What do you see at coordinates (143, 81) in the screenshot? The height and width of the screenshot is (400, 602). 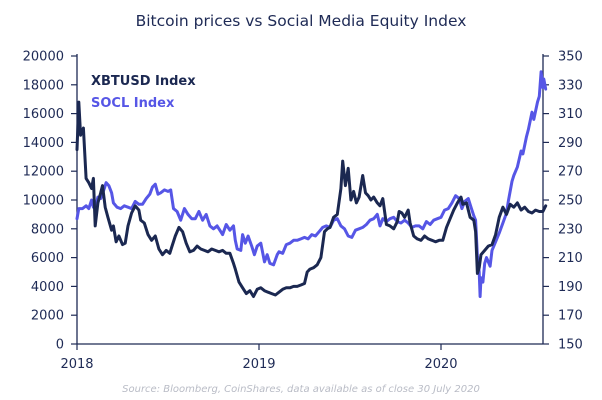 I see `legend-xbtusd: XBTUSD Index` at bounding box center [143, 81].